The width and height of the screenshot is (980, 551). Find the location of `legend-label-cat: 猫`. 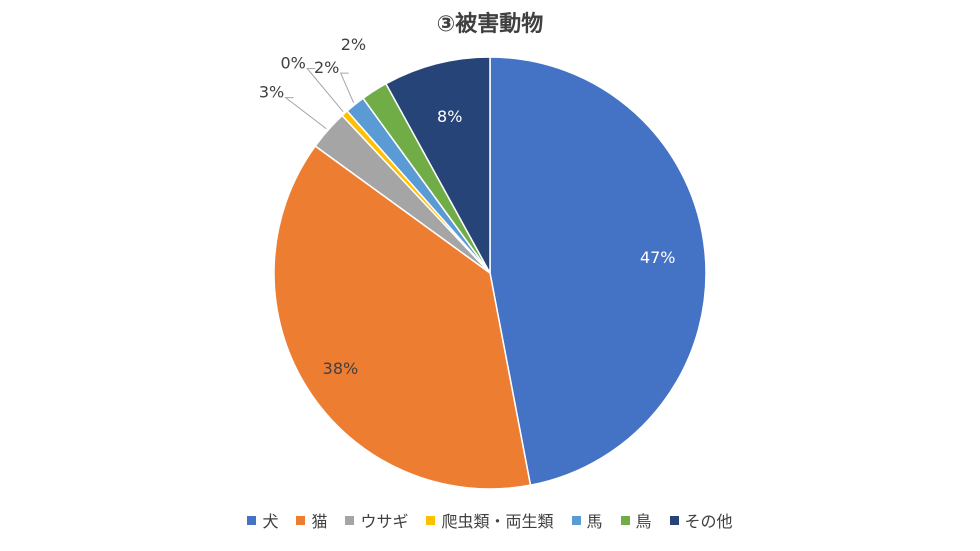

legend-label-cat: 猫 is located at coordinates (319, 521).